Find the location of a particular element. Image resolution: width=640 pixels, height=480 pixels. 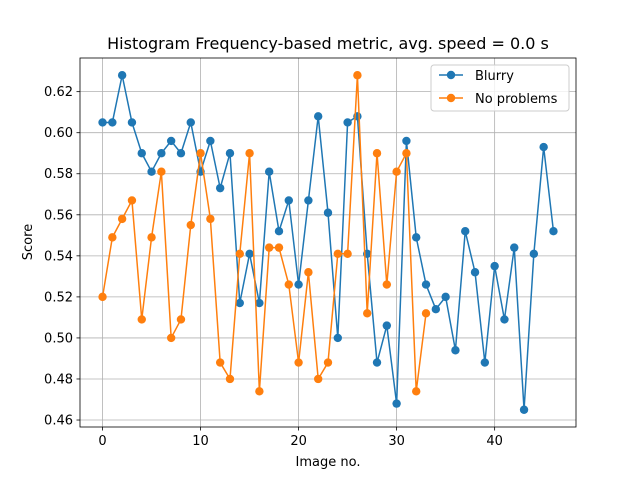

legend: Blurry No problems is located at coordinates (500, 88).